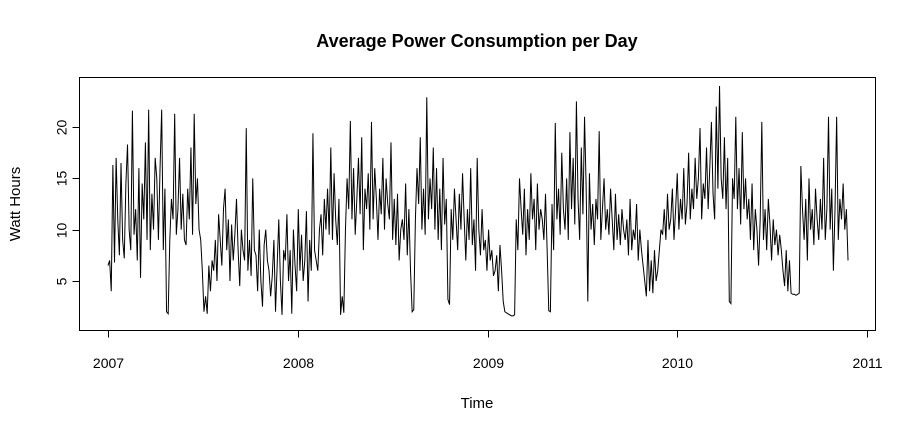 The height and width of the screenshot is (431, 915). Describe the element at coordinates (62, 128) in the screenshot. I see `y-tick-label: 20` at that location.